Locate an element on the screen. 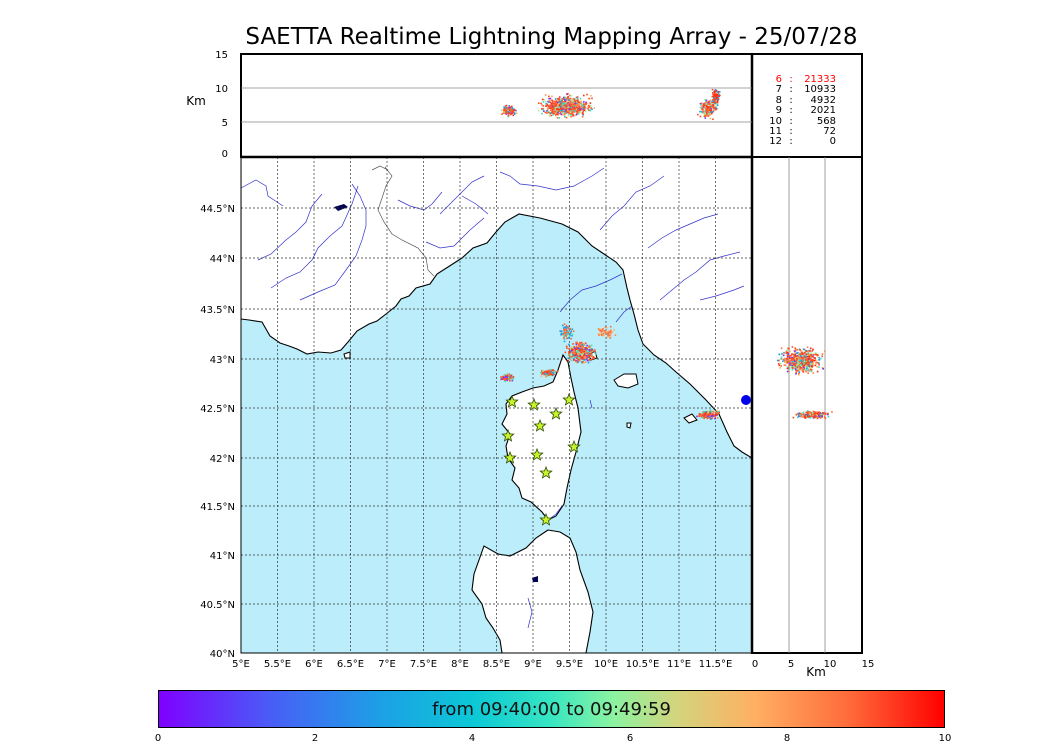  side-tick-label: 15 is located at coordinates (868, 664).